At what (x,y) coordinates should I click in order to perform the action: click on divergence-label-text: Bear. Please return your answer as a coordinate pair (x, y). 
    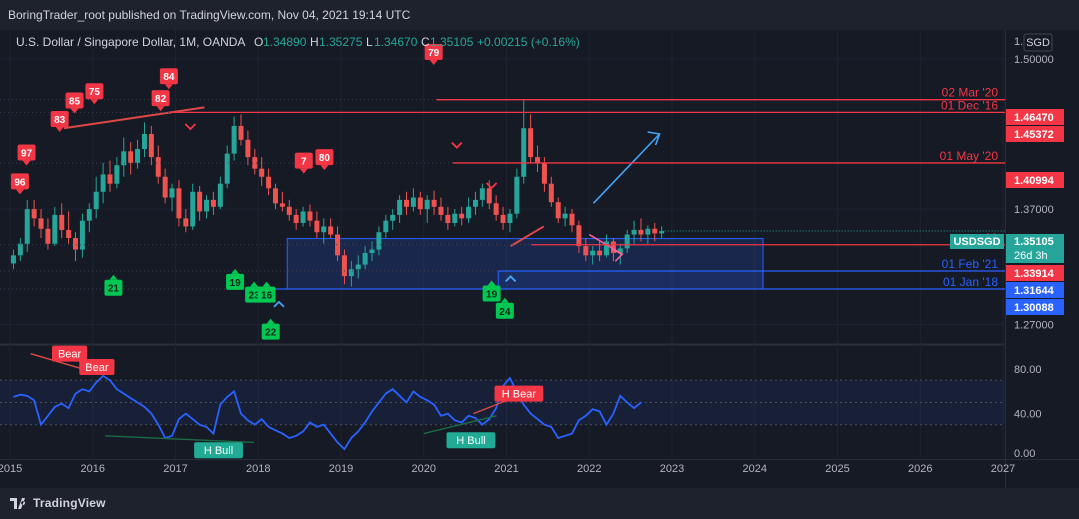
    Looking at the image, I should click on (97, 368).